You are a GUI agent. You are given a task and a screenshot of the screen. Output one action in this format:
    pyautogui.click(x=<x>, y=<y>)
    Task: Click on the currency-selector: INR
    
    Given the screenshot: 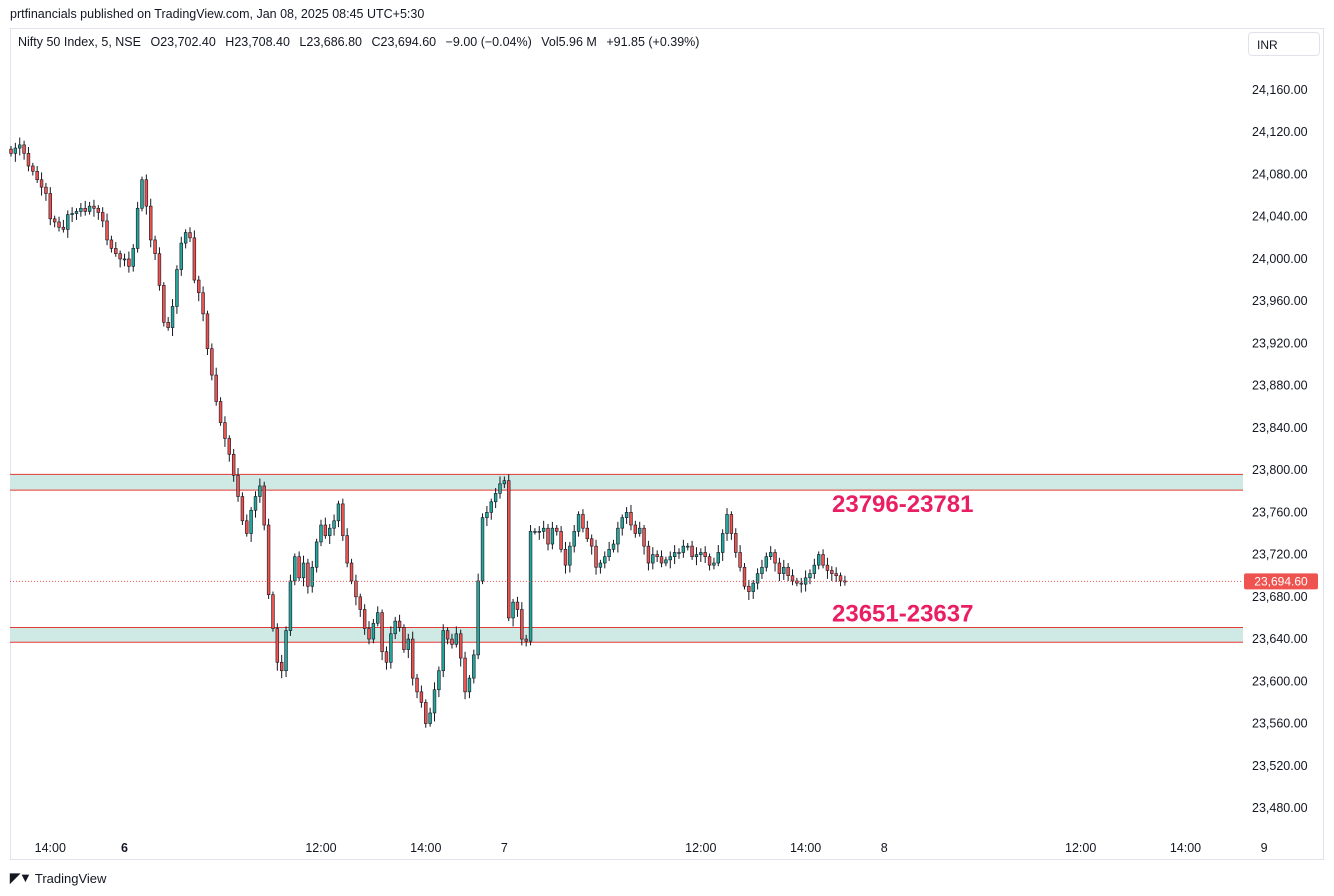 What is the action you would take?
    pyautogui.click(x=1284, y=44)
    